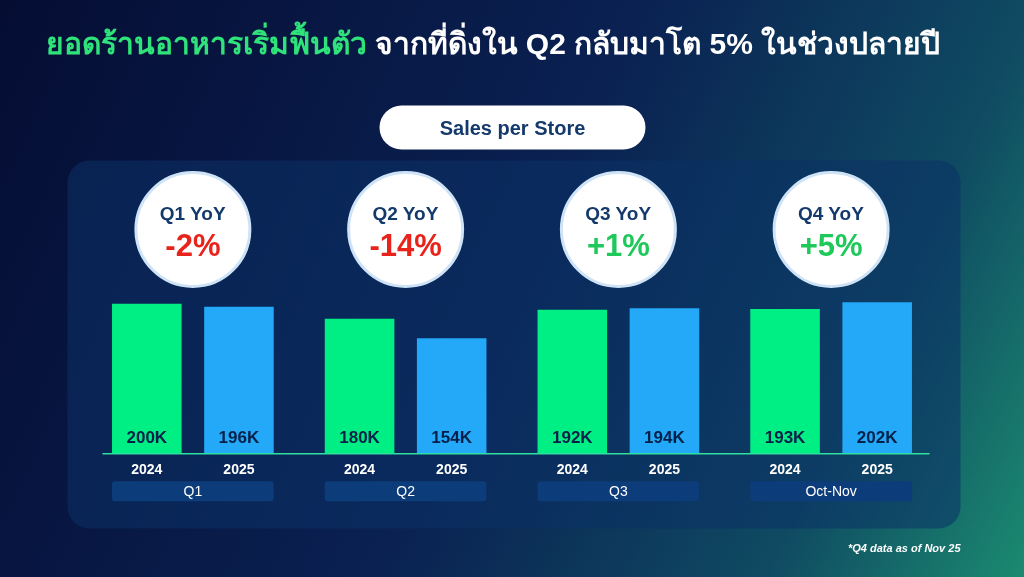 This screenshot has width=1024, height=577. Describe the element at coordinates (405, 233) in the screenshot. I see `text: Q2 YoY -14%` at that location.